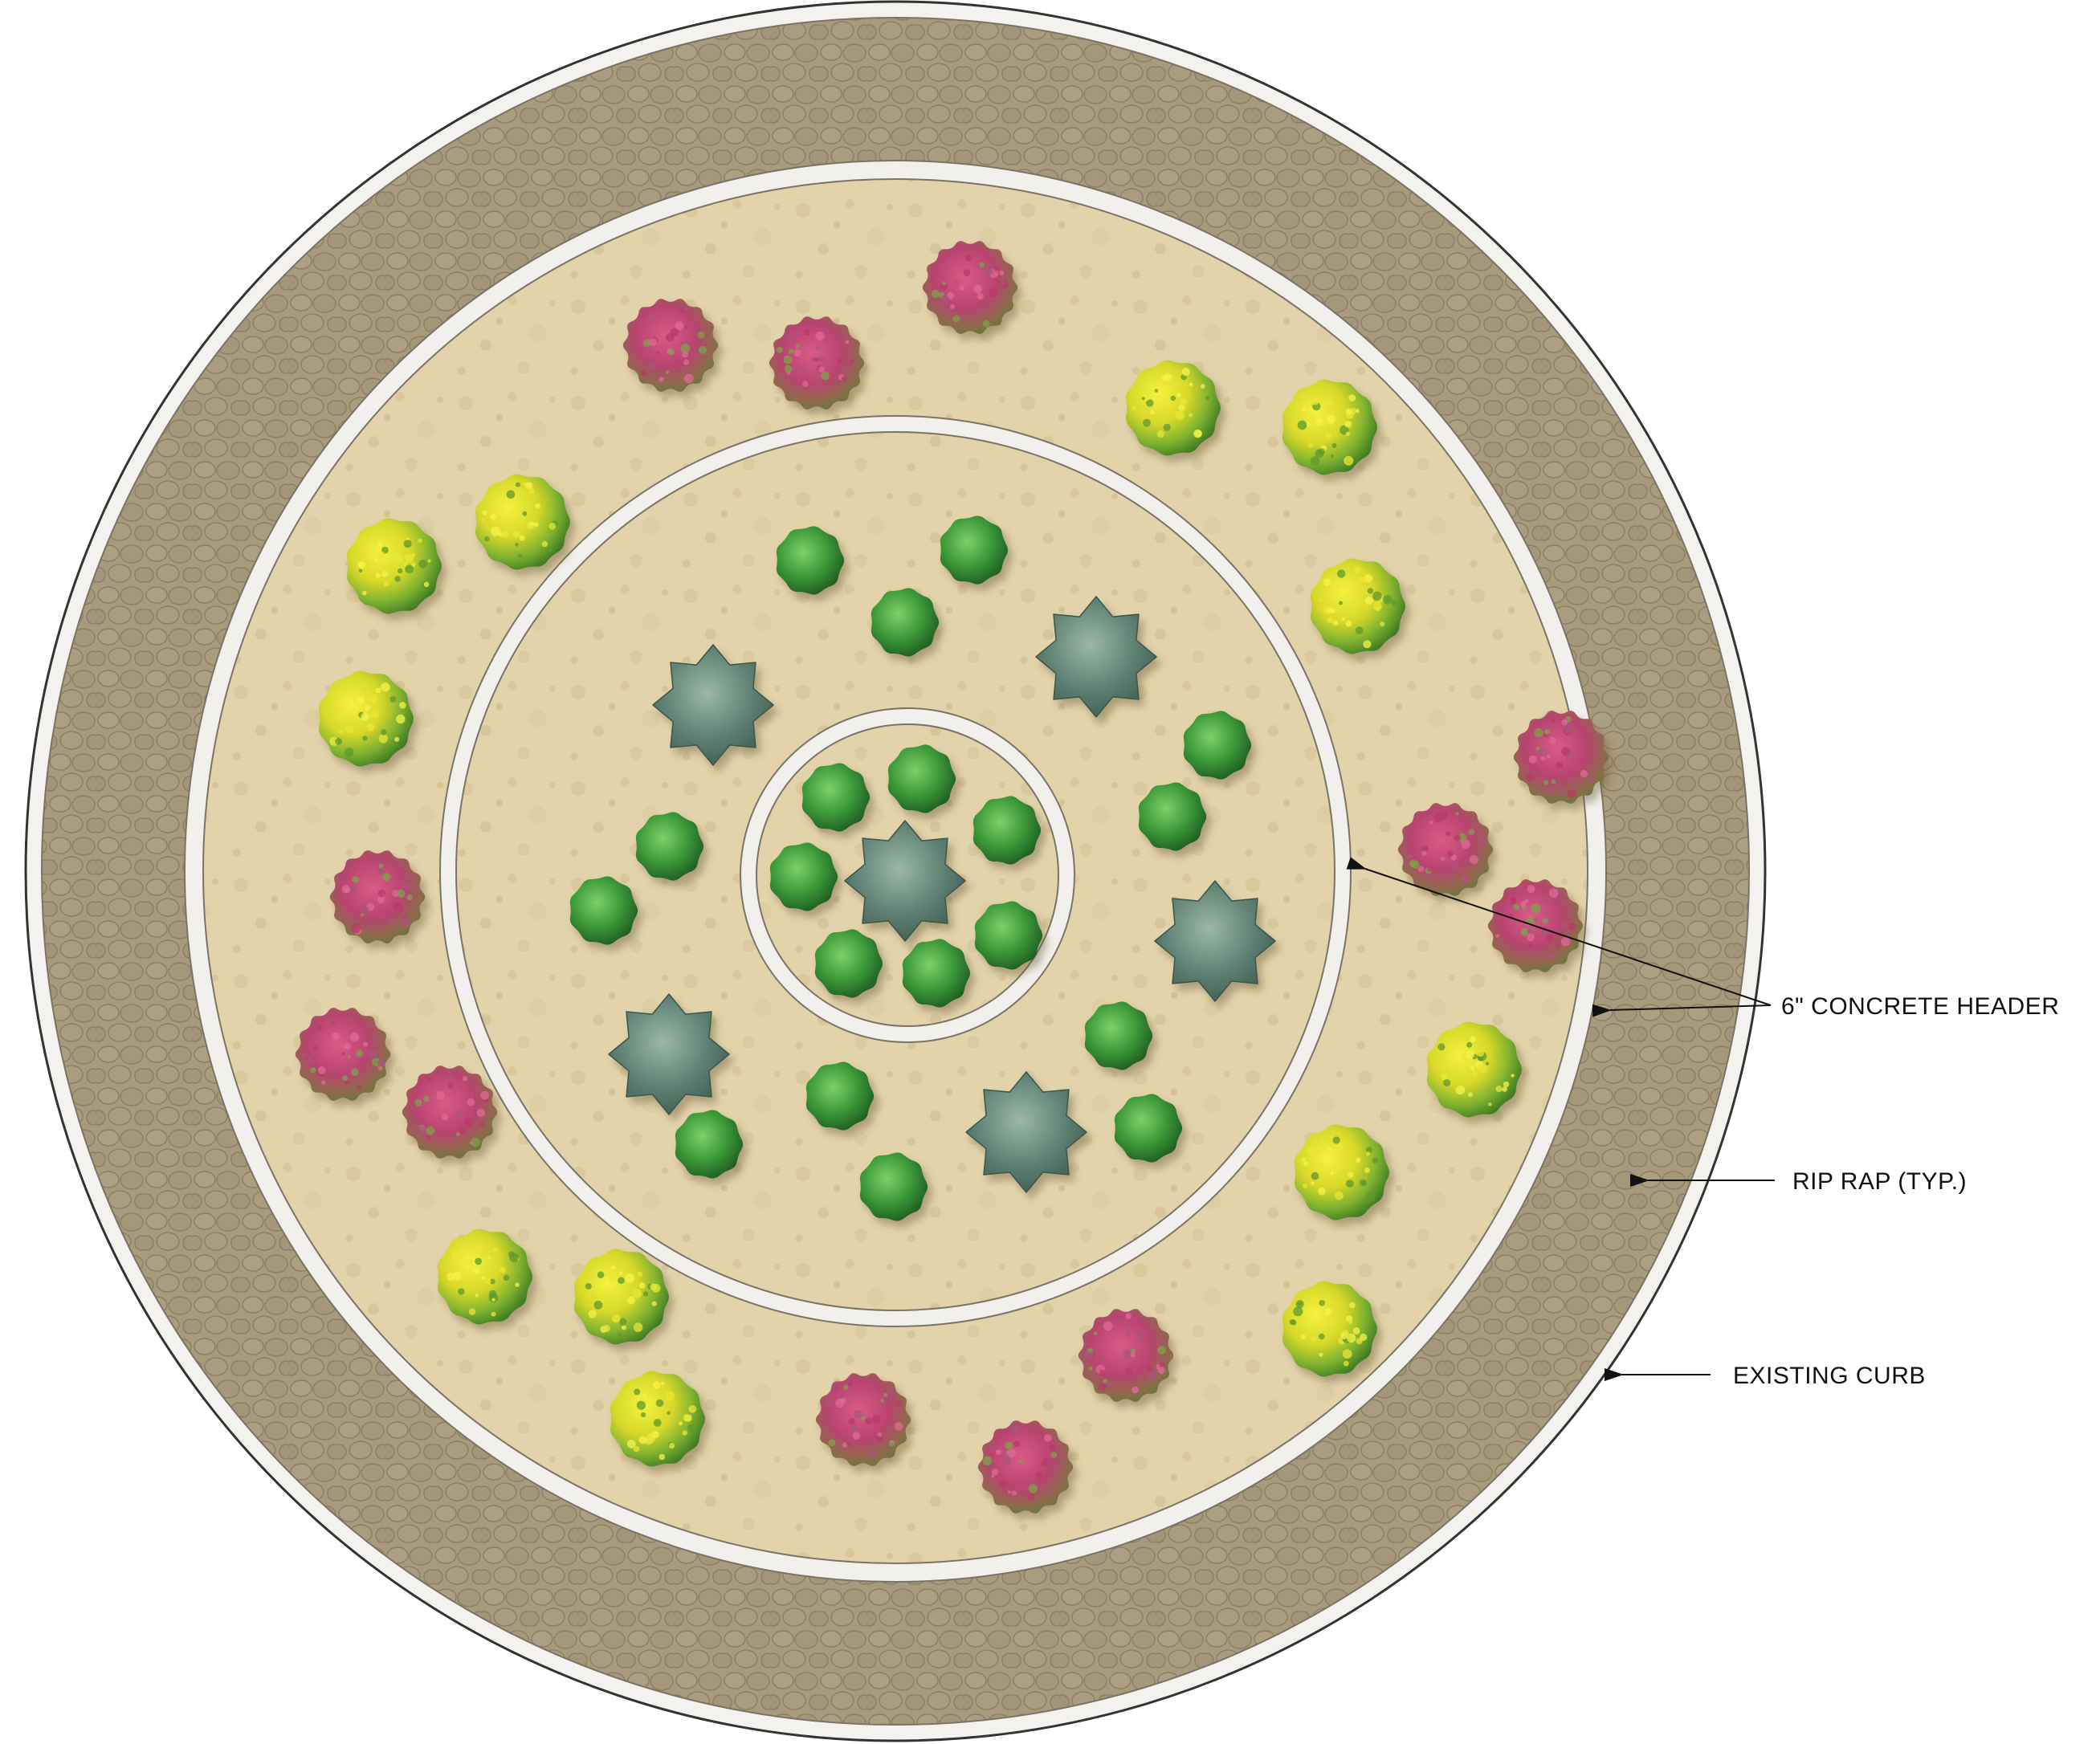 This screenshot has height=1744, width=2100. What do you see at coordinates (905, 881) in the screenshot?
I see `agave-succulent` at bounding box center [905, 881].